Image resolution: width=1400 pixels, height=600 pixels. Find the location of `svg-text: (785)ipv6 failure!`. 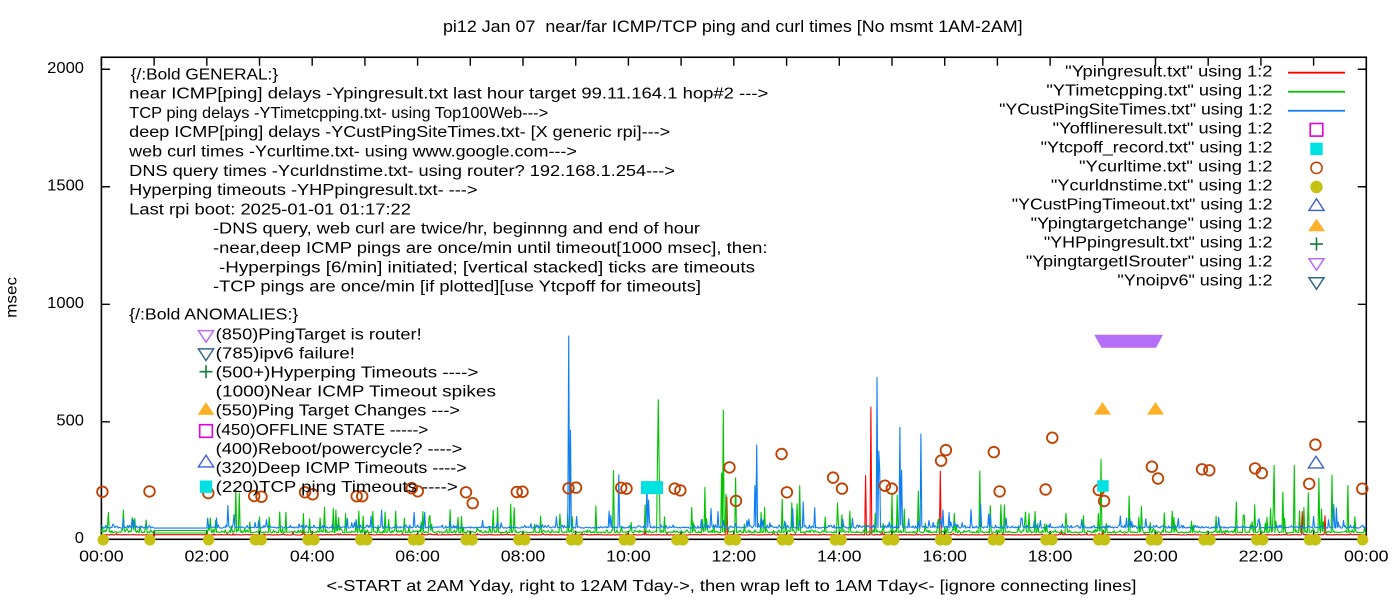

svg-text: (785)ipv6 failure! is located at coordinates (285, 354).